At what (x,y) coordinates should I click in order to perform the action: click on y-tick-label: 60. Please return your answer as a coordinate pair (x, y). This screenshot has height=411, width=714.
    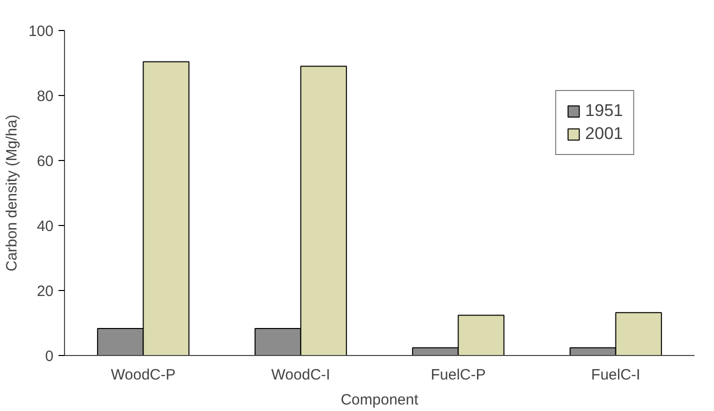
    Looking at the image, I should click on (45, 161).